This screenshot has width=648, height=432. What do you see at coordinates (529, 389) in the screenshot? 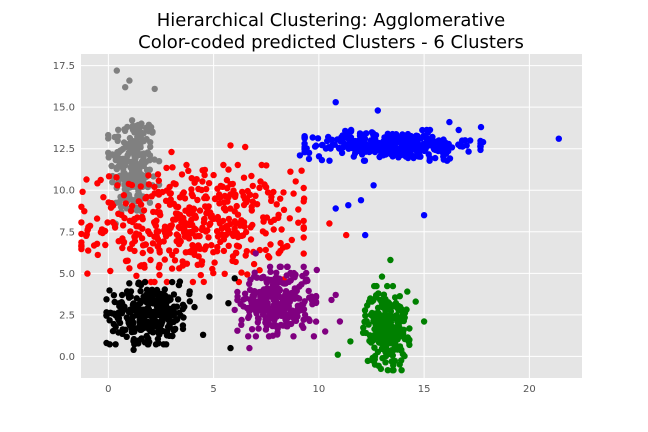
I see `x-tick-label: 20` at bounding box center [529, 389].